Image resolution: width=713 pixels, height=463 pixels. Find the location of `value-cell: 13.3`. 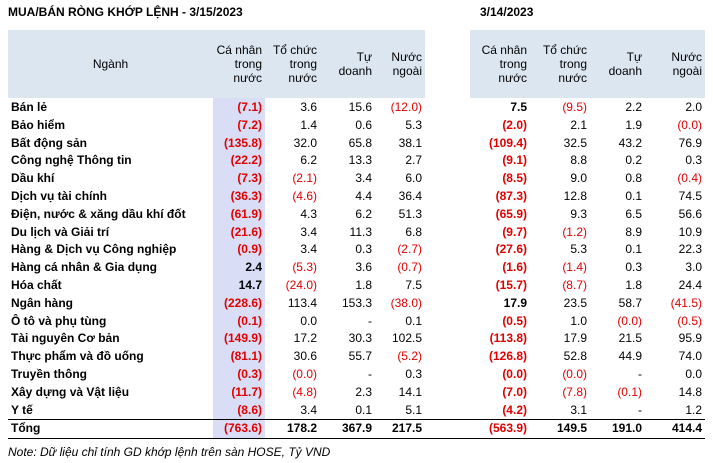

value-cell: 13.3 is located at coordinates (360, 160).